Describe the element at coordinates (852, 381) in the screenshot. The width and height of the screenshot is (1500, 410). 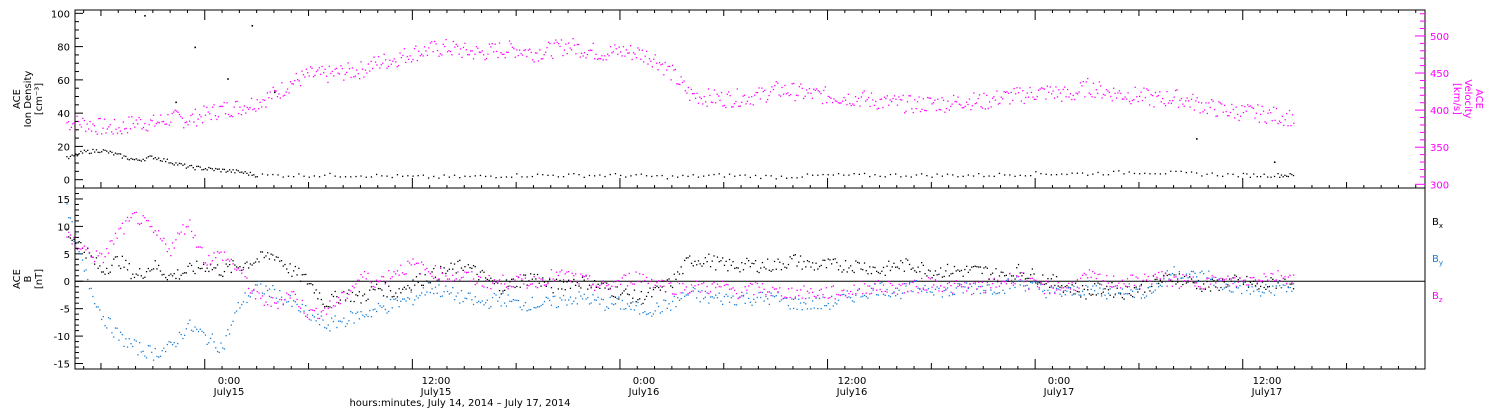
I see `x-tick-label-3-time: 12:00` at that location.